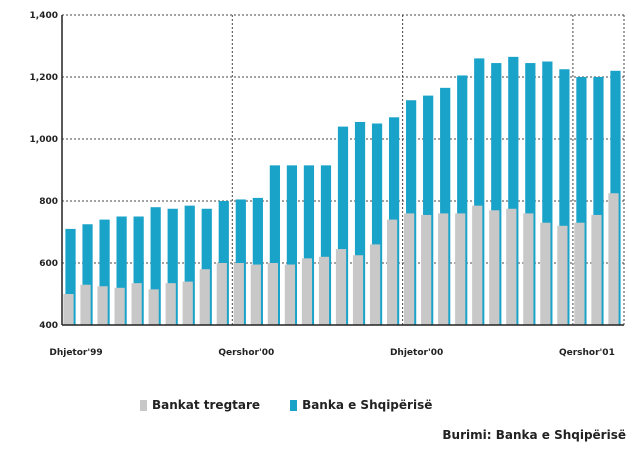 The image size is (632, 450). What do you see at coordinates (75, 353) in the screenshot?
I see `x-tick-label: Dhjetor'99` at bounding box center [75, 353].